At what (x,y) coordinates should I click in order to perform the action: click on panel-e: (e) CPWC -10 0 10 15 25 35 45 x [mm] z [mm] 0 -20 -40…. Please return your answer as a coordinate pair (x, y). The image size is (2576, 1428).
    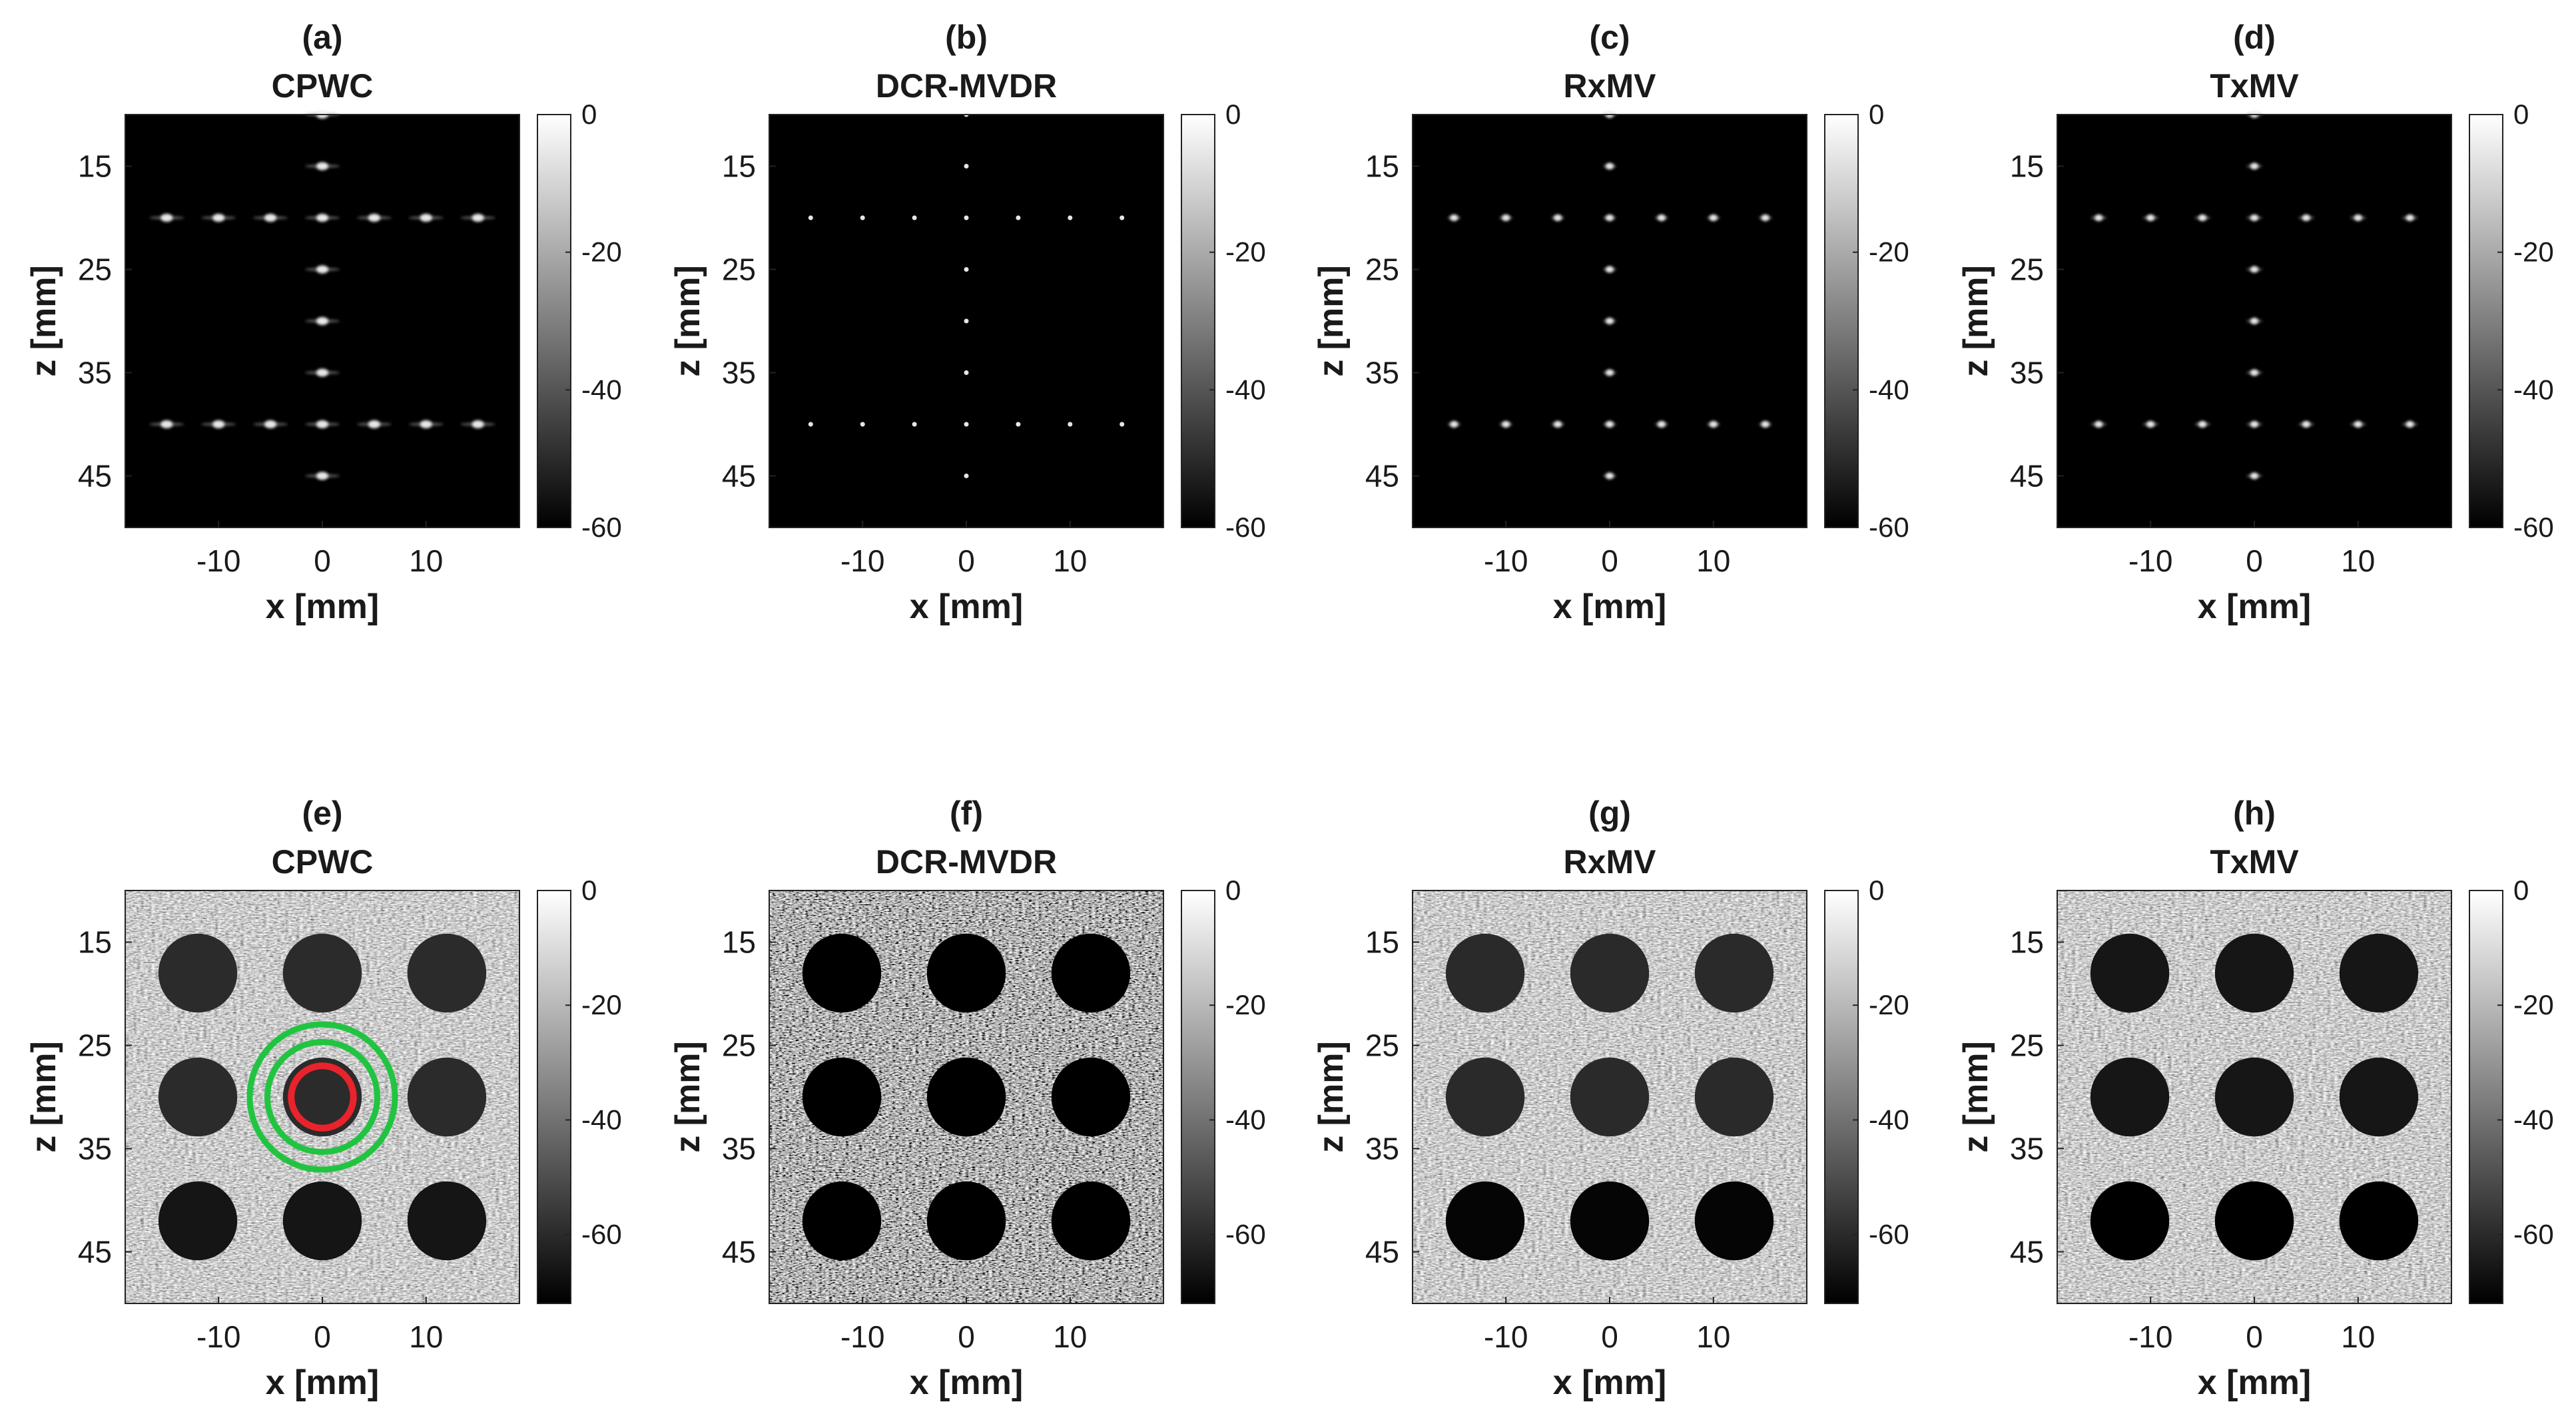
    Looking at the image, I should click on (323, 1098).